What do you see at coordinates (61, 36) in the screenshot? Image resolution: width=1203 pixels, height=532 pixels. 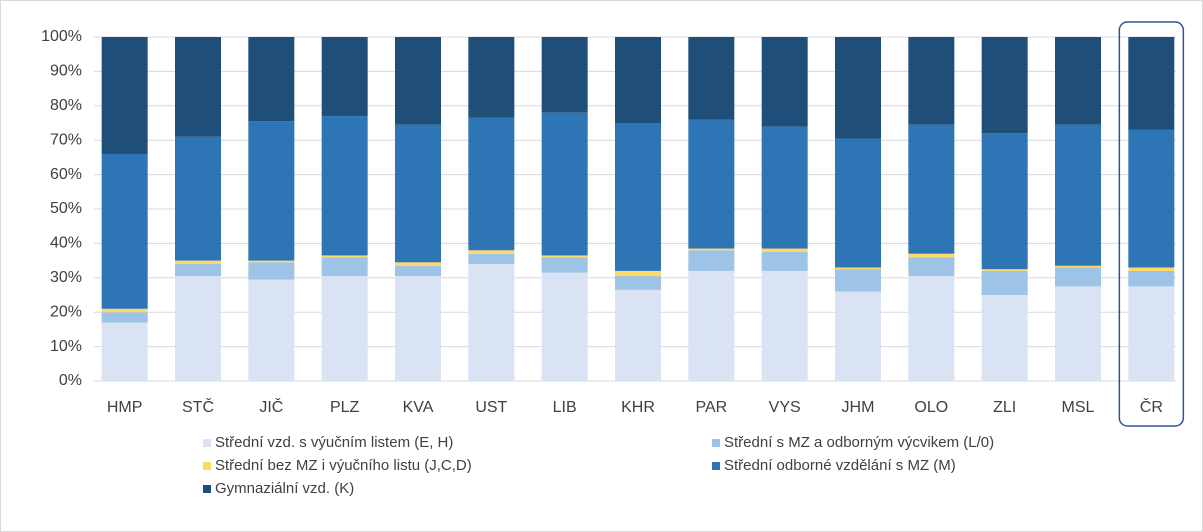 I see `y-tick-label: 100%` at bounding box center [61, 36].